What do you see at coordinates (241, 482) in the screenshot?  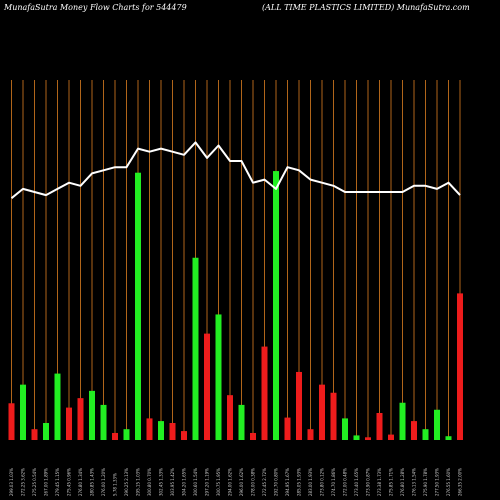 I see `x-tick-label: 296.00 1.62%` at bounding box center [241, 482].